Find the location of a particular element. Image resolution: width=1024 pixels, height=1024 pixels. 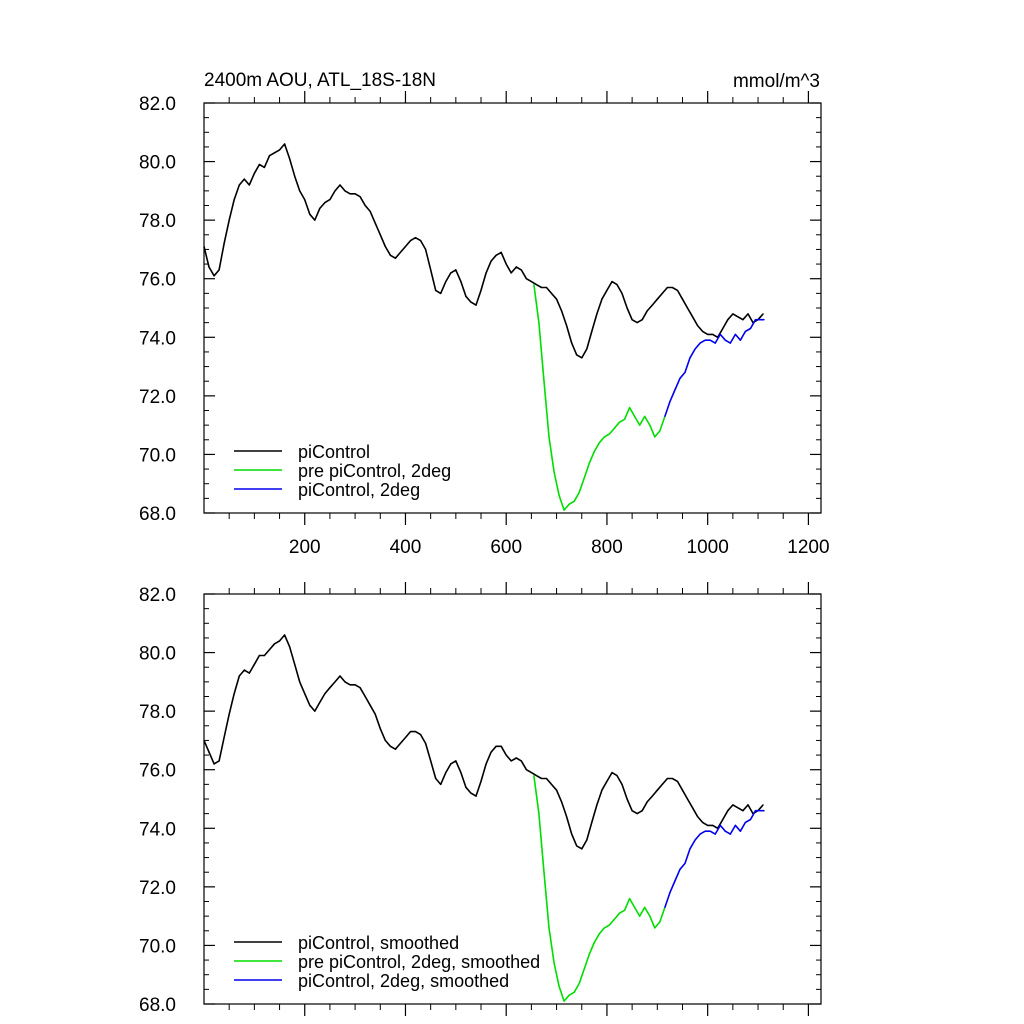

y-tick-label: 72.0 is located at coordinates (157, 888).